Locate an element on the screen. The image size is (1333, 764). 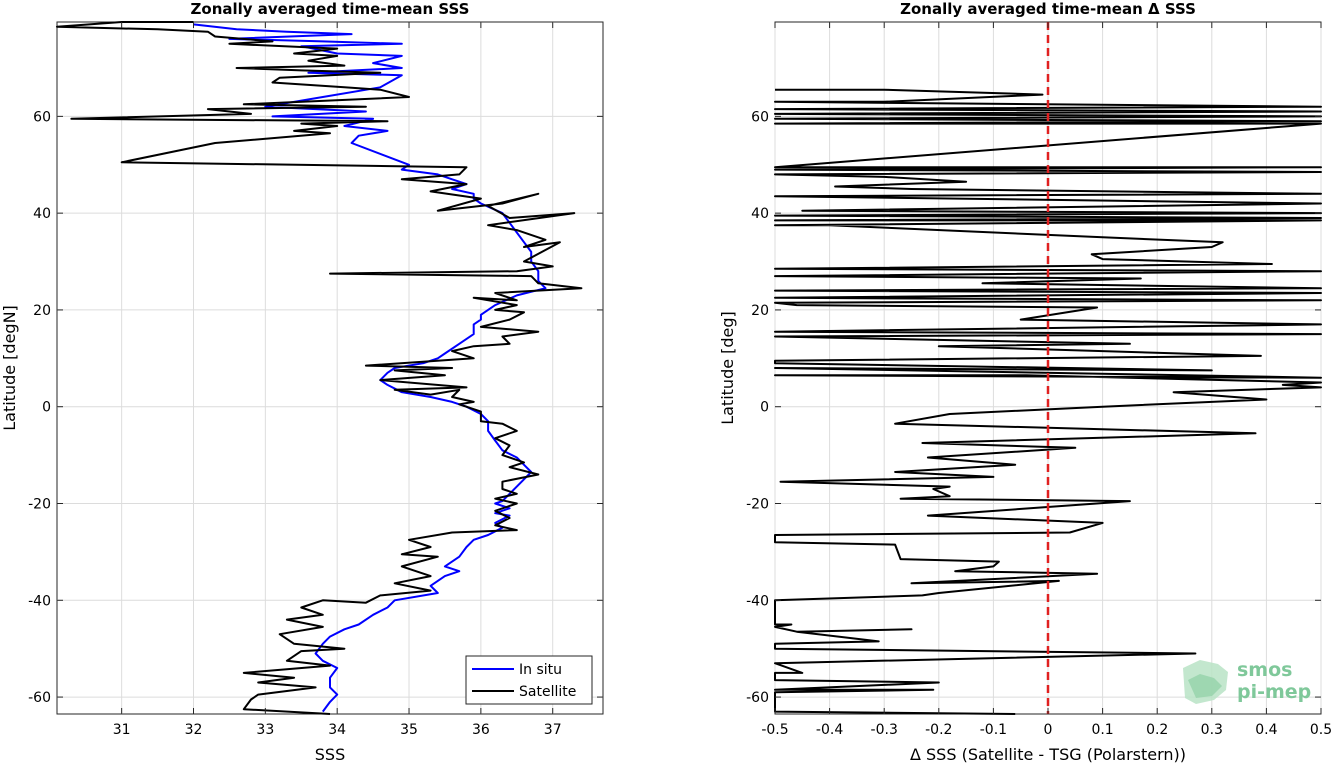
x-tick-label: 33 is located at coordinates (265, 730).